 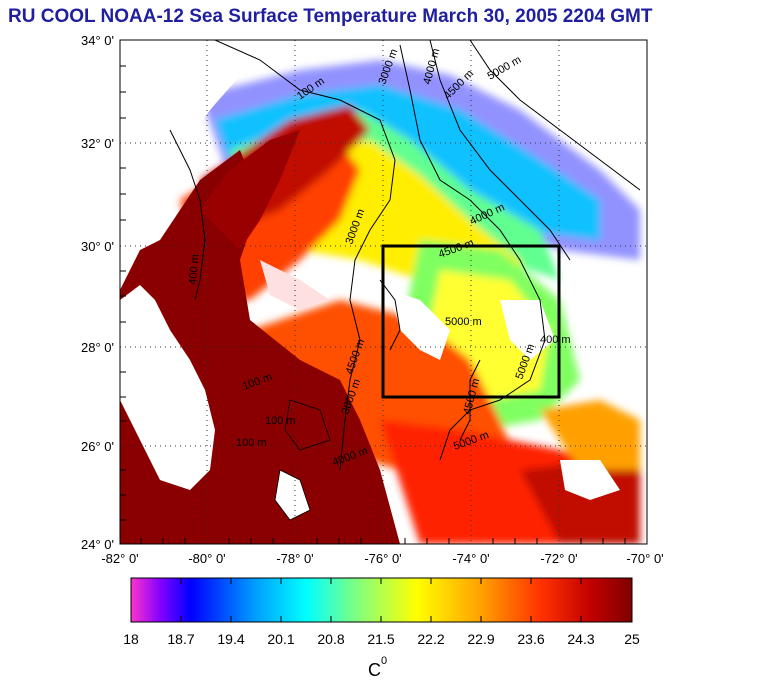 I want to click on colorbar-unit: C, so click(x=374, y=670).